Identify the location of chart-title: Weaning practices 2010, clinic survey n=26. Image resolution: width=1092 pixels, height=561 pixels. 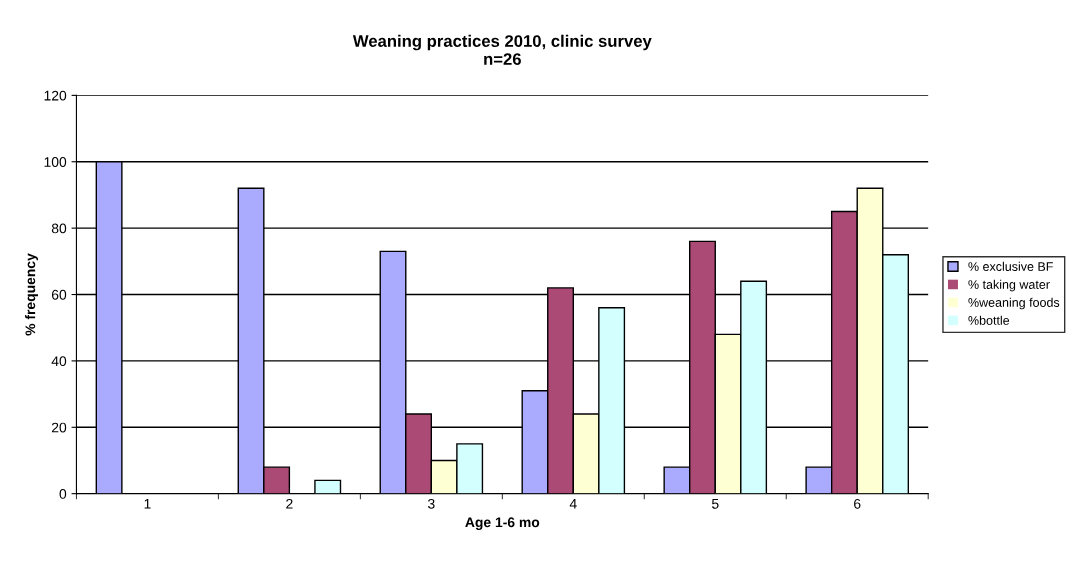
(502, 49).